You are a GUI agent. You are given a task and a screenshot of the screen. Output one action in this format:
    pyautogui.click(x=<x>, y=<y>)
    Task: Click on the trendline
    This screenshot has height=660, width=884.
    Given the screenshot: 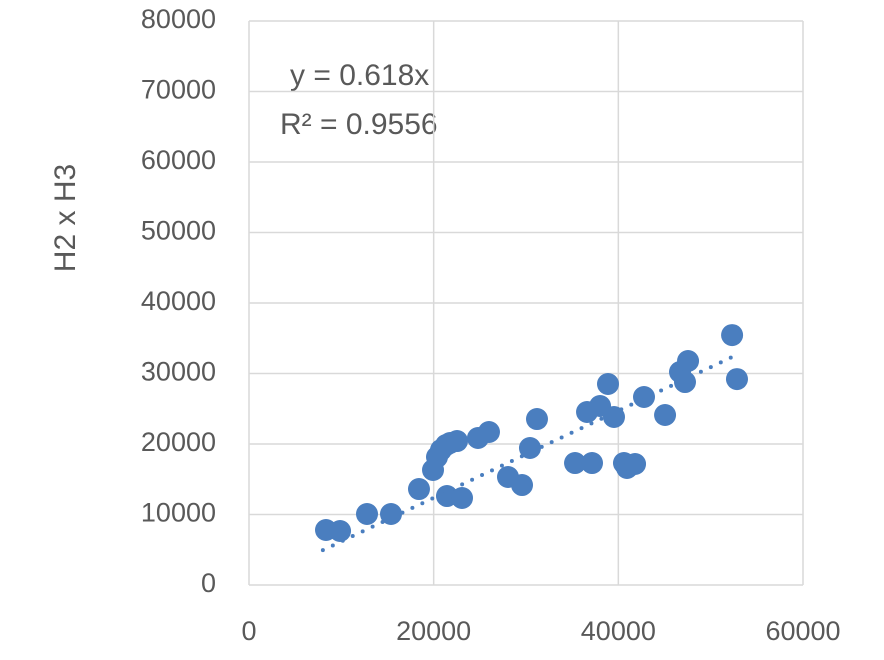 What is the action you would take?
    pyautogui.click(x=530, y=452)
    